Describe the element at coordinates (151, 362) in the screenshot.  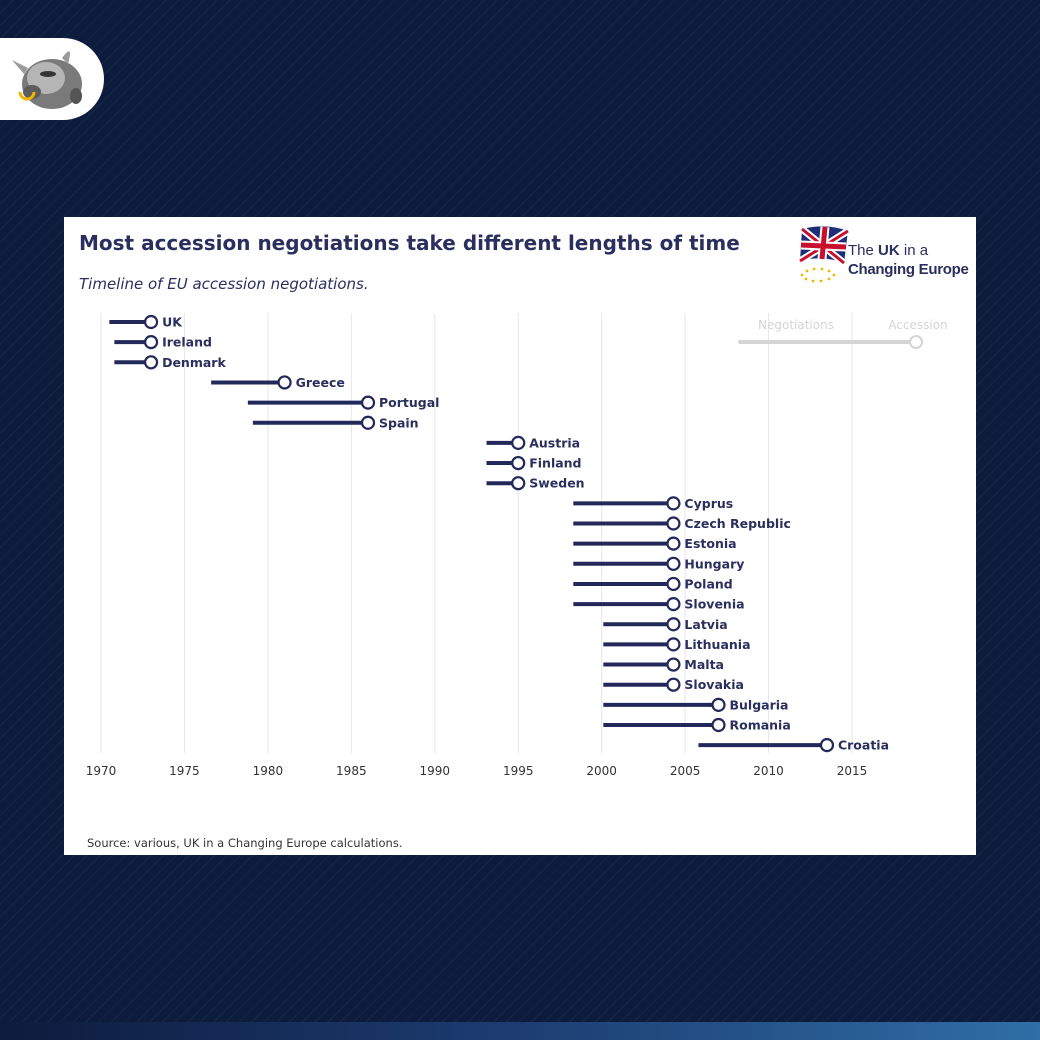
I see `accession-marker-denmark` at that location.